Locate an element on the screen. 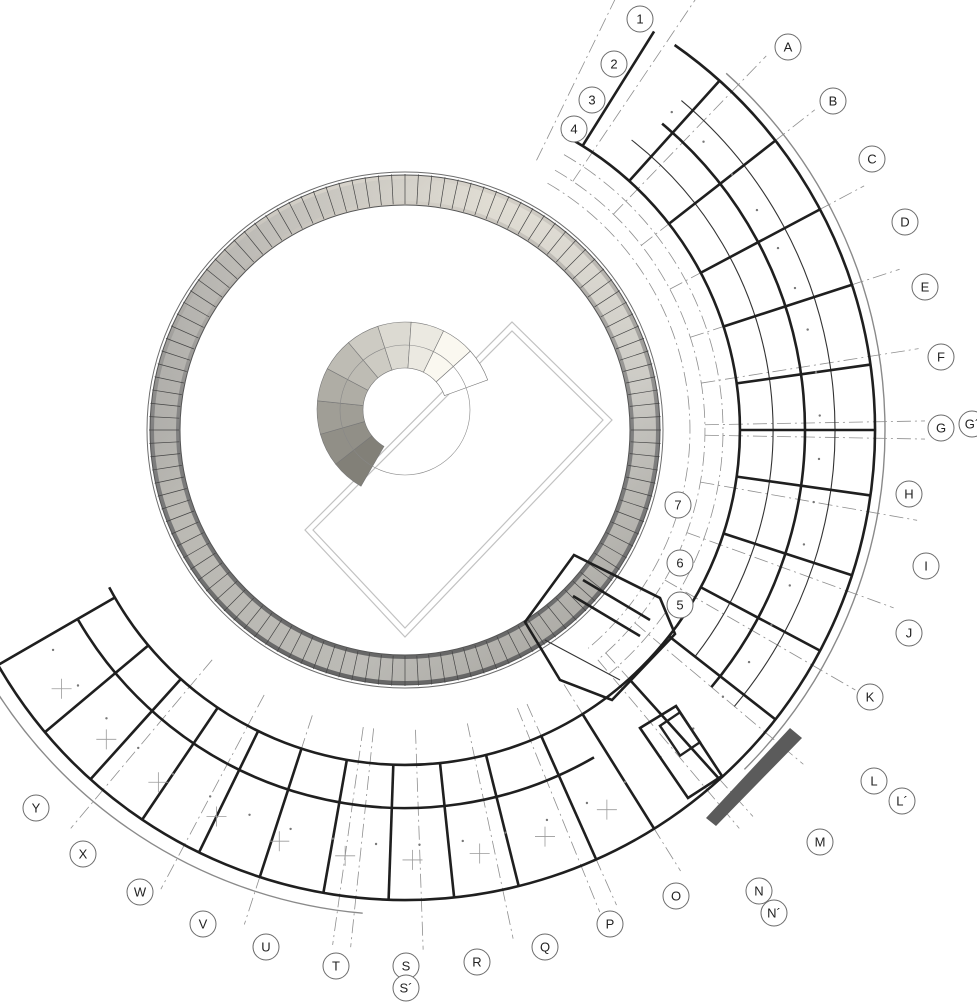 The height and width of the screenshot is (1007, 977). grid-bubble-letter: N´ is located at coordinates (774, 913).